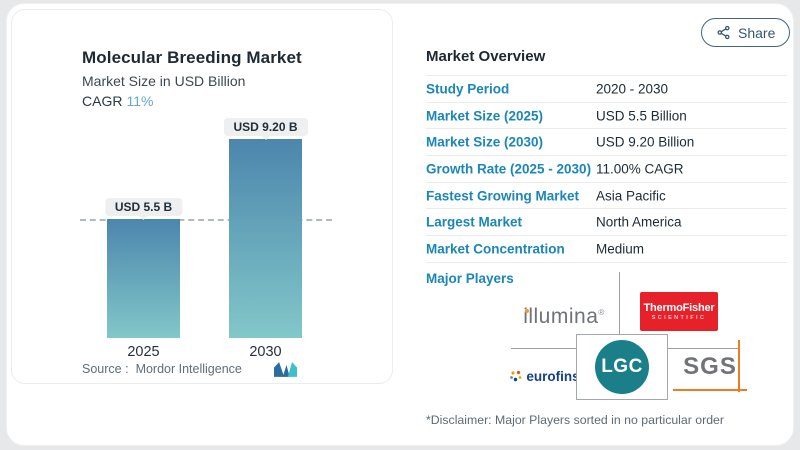 The width and height of the screenshot is (800, 450). I want to click on player-logo-lgc: LGC, so click(622, 367).